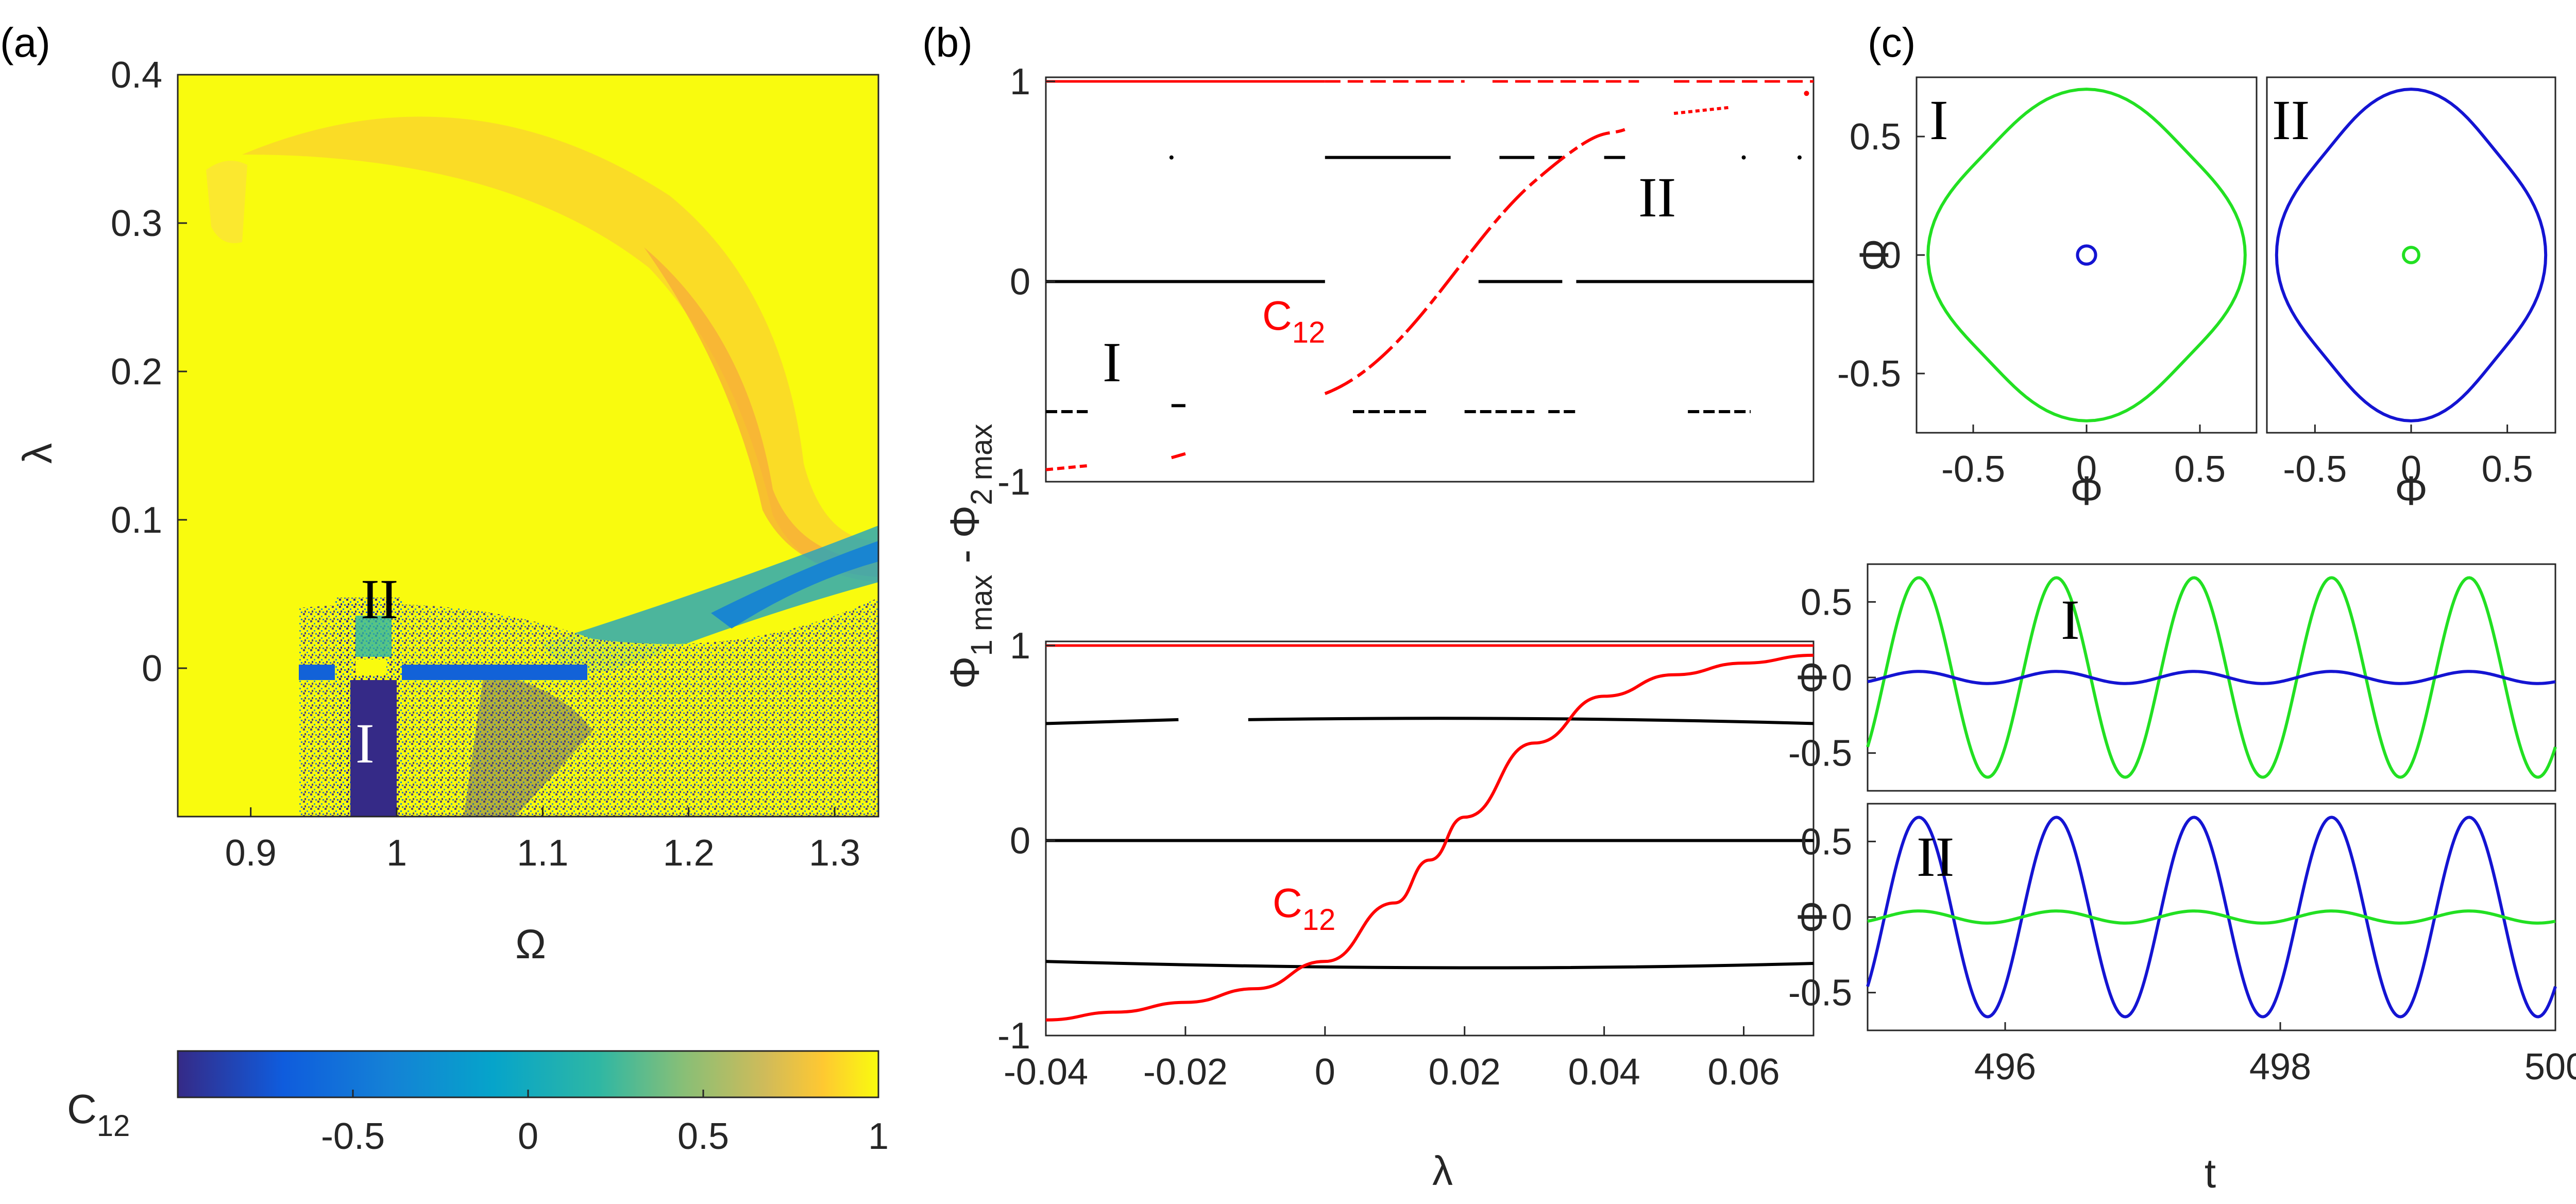 Image resolution: width=2576 pixels, height=1204 pixels. Describe the element at coordinates (1293, 321) in the screenshot. I see `b-top-curve-label: C12` at that location.